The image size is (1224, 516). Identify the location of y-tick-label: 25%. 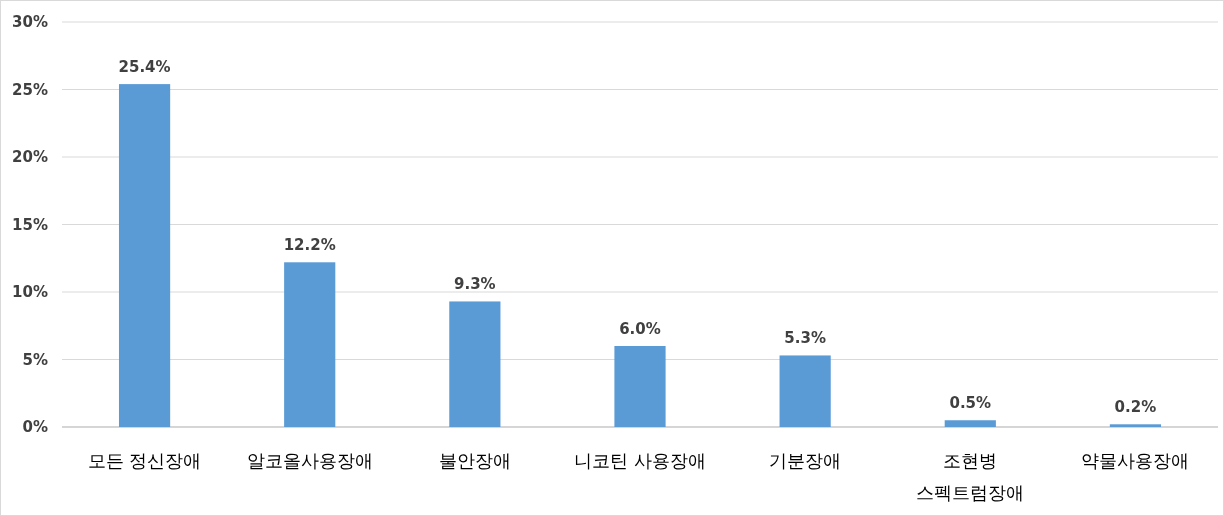
(30, 89).